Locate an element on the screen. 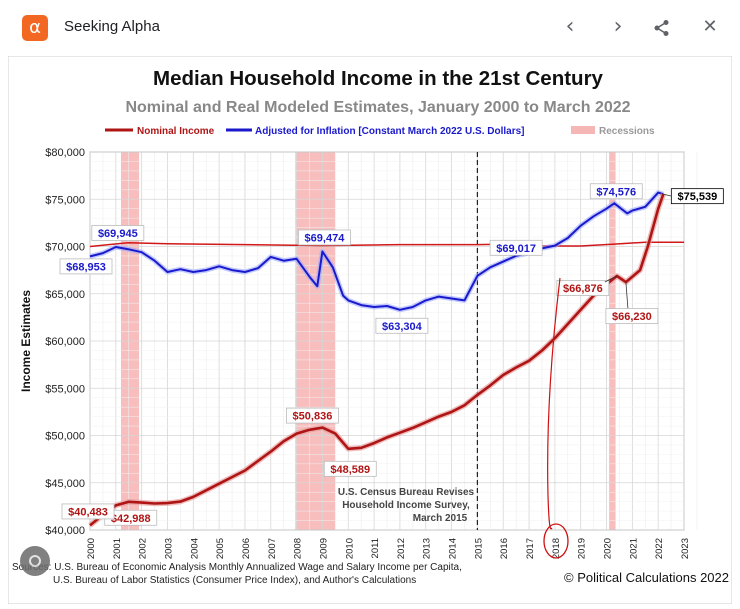 This screenshot has width=740, height=609. x-tick-label: 2022 is located at coordinates (659, 548).